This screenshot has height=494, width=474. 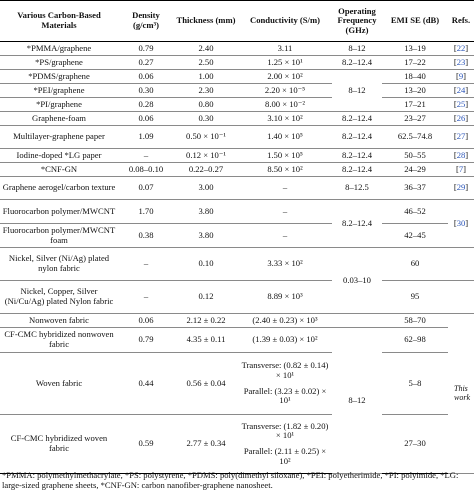 I want to click on cell-emi: 18–40, so click(x=415, y=76).